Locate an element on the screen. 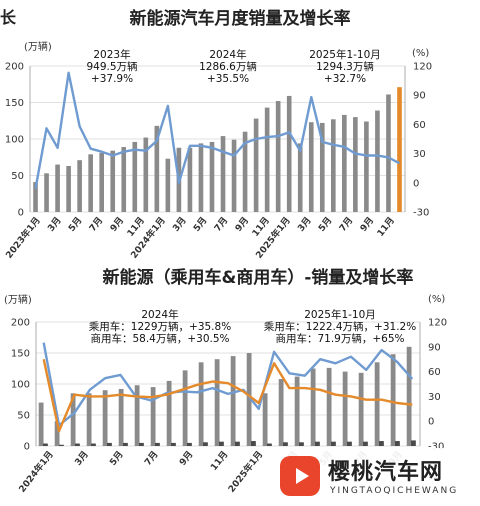 The width and height of the screenshot is (480, 506). annotation-line: 商用车：71.9万辆，+65% is located at coordinates (339, 338).